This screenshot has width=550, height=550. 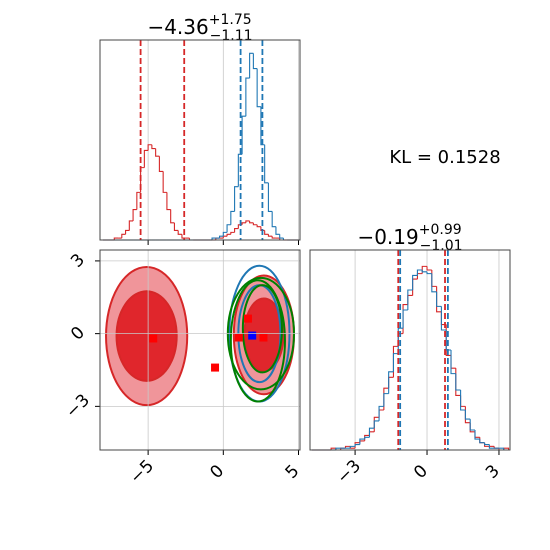 I want to click on title-upper: +1.75, so click(x=230, y=20).